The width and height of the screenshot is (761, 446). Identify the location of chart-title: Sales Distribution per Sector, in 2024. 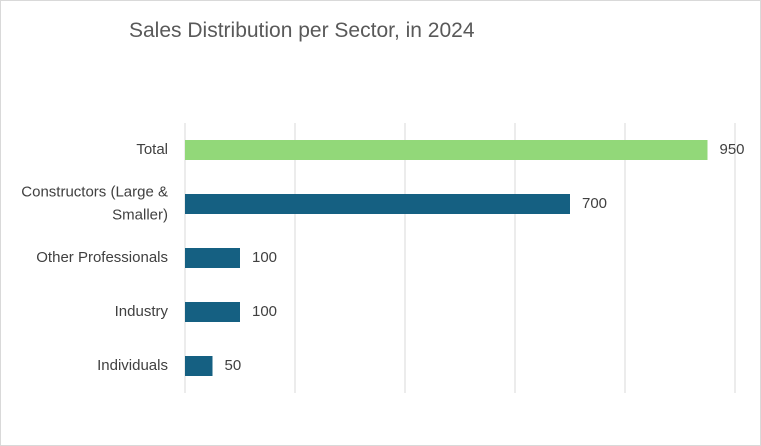
(302, 30).